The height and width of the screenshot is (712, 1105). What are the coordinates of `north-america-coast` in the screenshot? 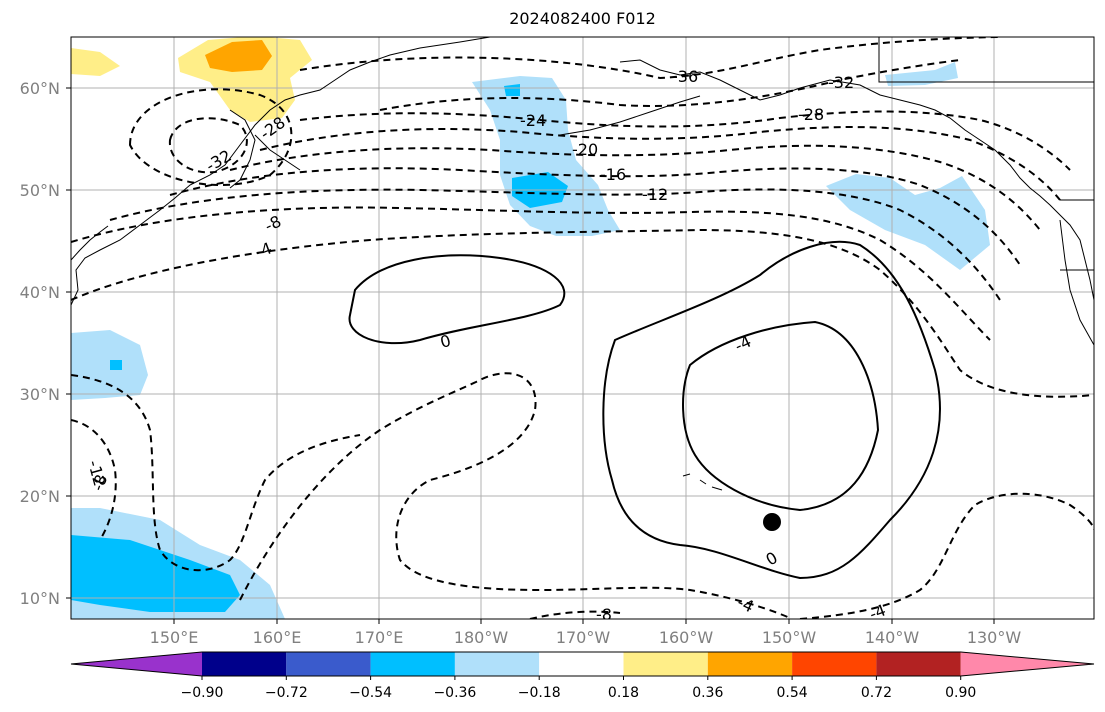 It's located at (1076, 282).